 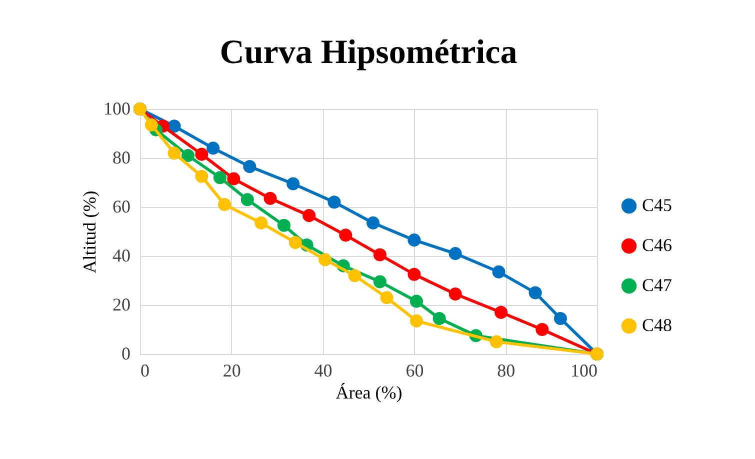 I want to click on legend-label: C47, so click(x=657, y=285).